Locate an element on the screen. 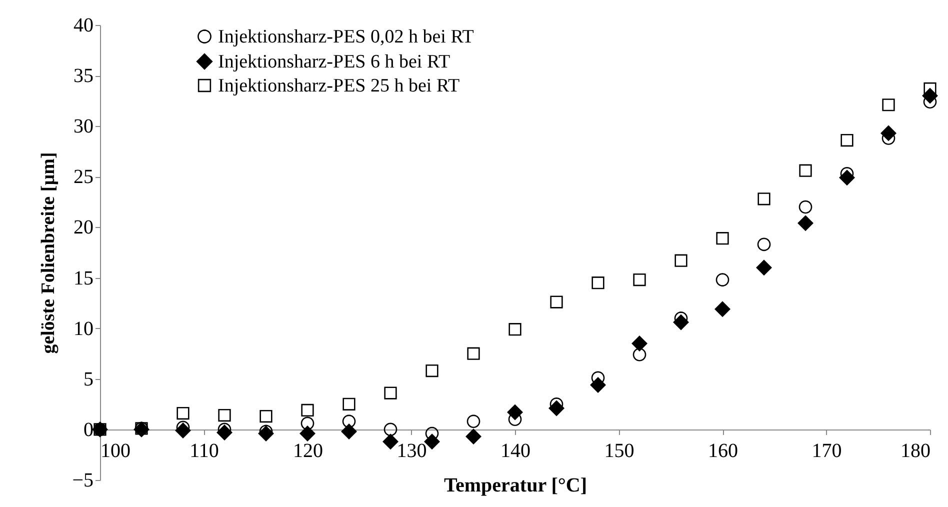 This screenshot has height=507, width=948. x-tick-label: 130 is located at coordinates (411, 451).